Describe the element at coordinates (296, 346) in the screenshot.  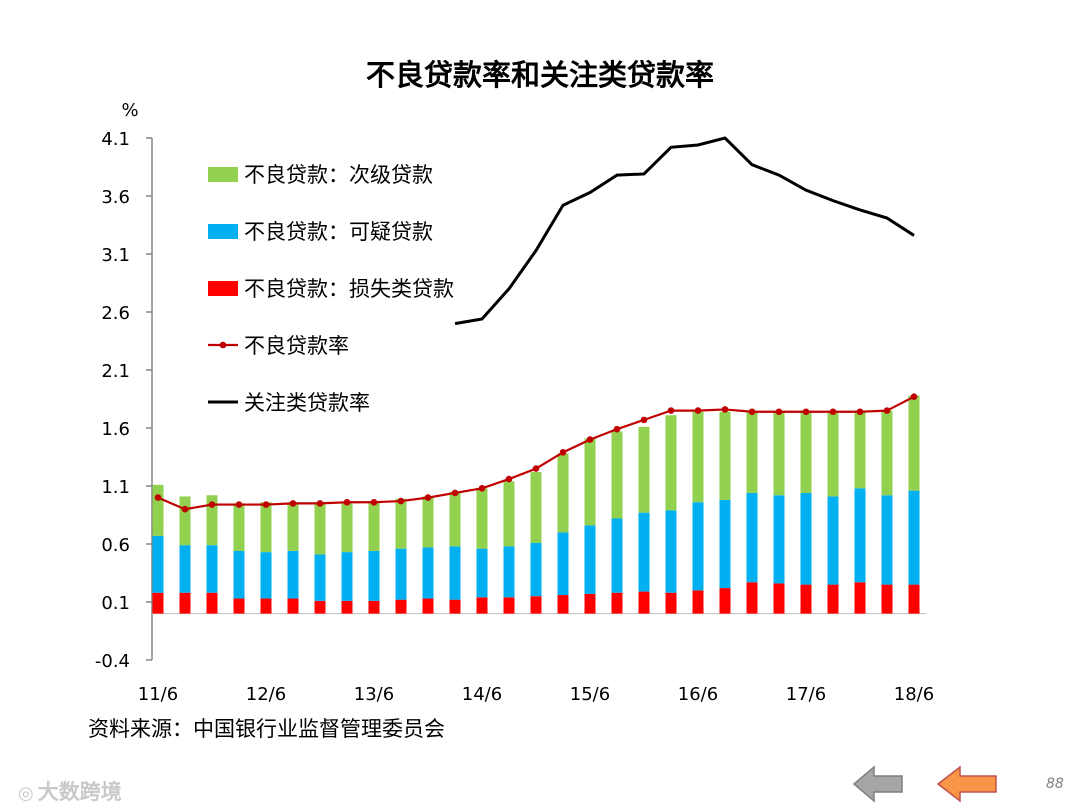
I see `legend-label: 不良贷款率` at that location.